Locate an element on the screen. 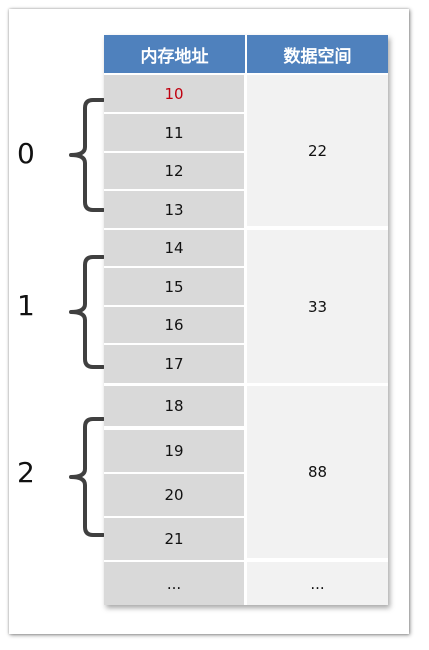 Image resolution: width=429 pixels, height=650 pixels. address-cell: 15 is located at coordinates (174, 287).